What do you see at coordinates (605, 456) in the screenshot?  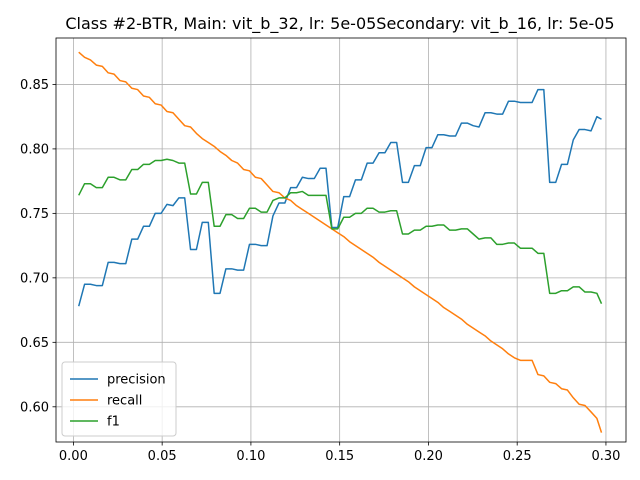 I see `x-tick-label: 0.30` at bounding box center [605, 456].